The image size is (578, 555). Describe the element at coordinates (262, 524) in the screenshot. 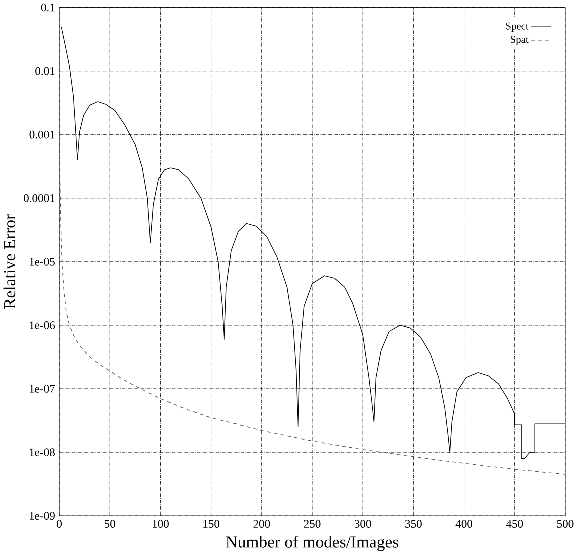

I see `x-tick-label: 200` at that location.